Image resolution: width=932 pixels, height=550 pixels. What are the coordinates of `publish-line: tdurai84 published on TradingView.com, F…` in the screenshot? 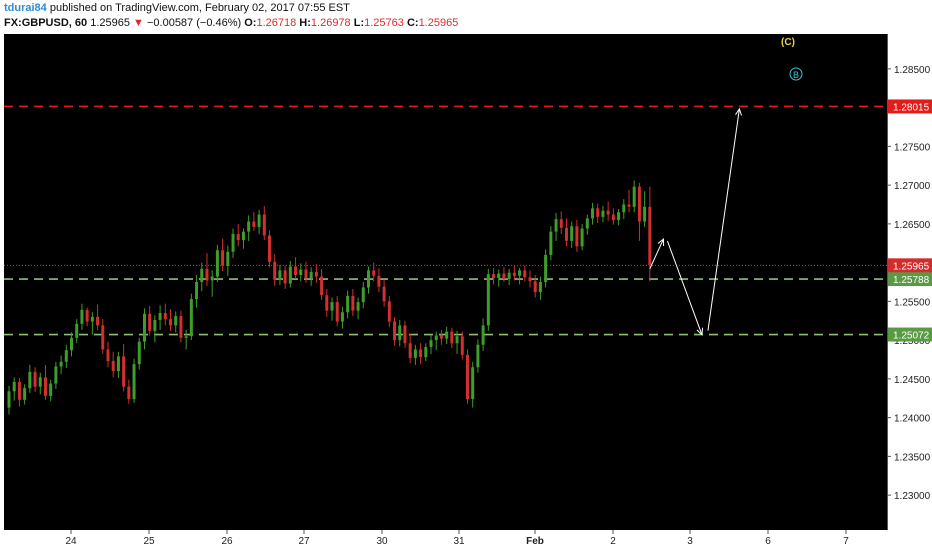 It's located at (177, 8).